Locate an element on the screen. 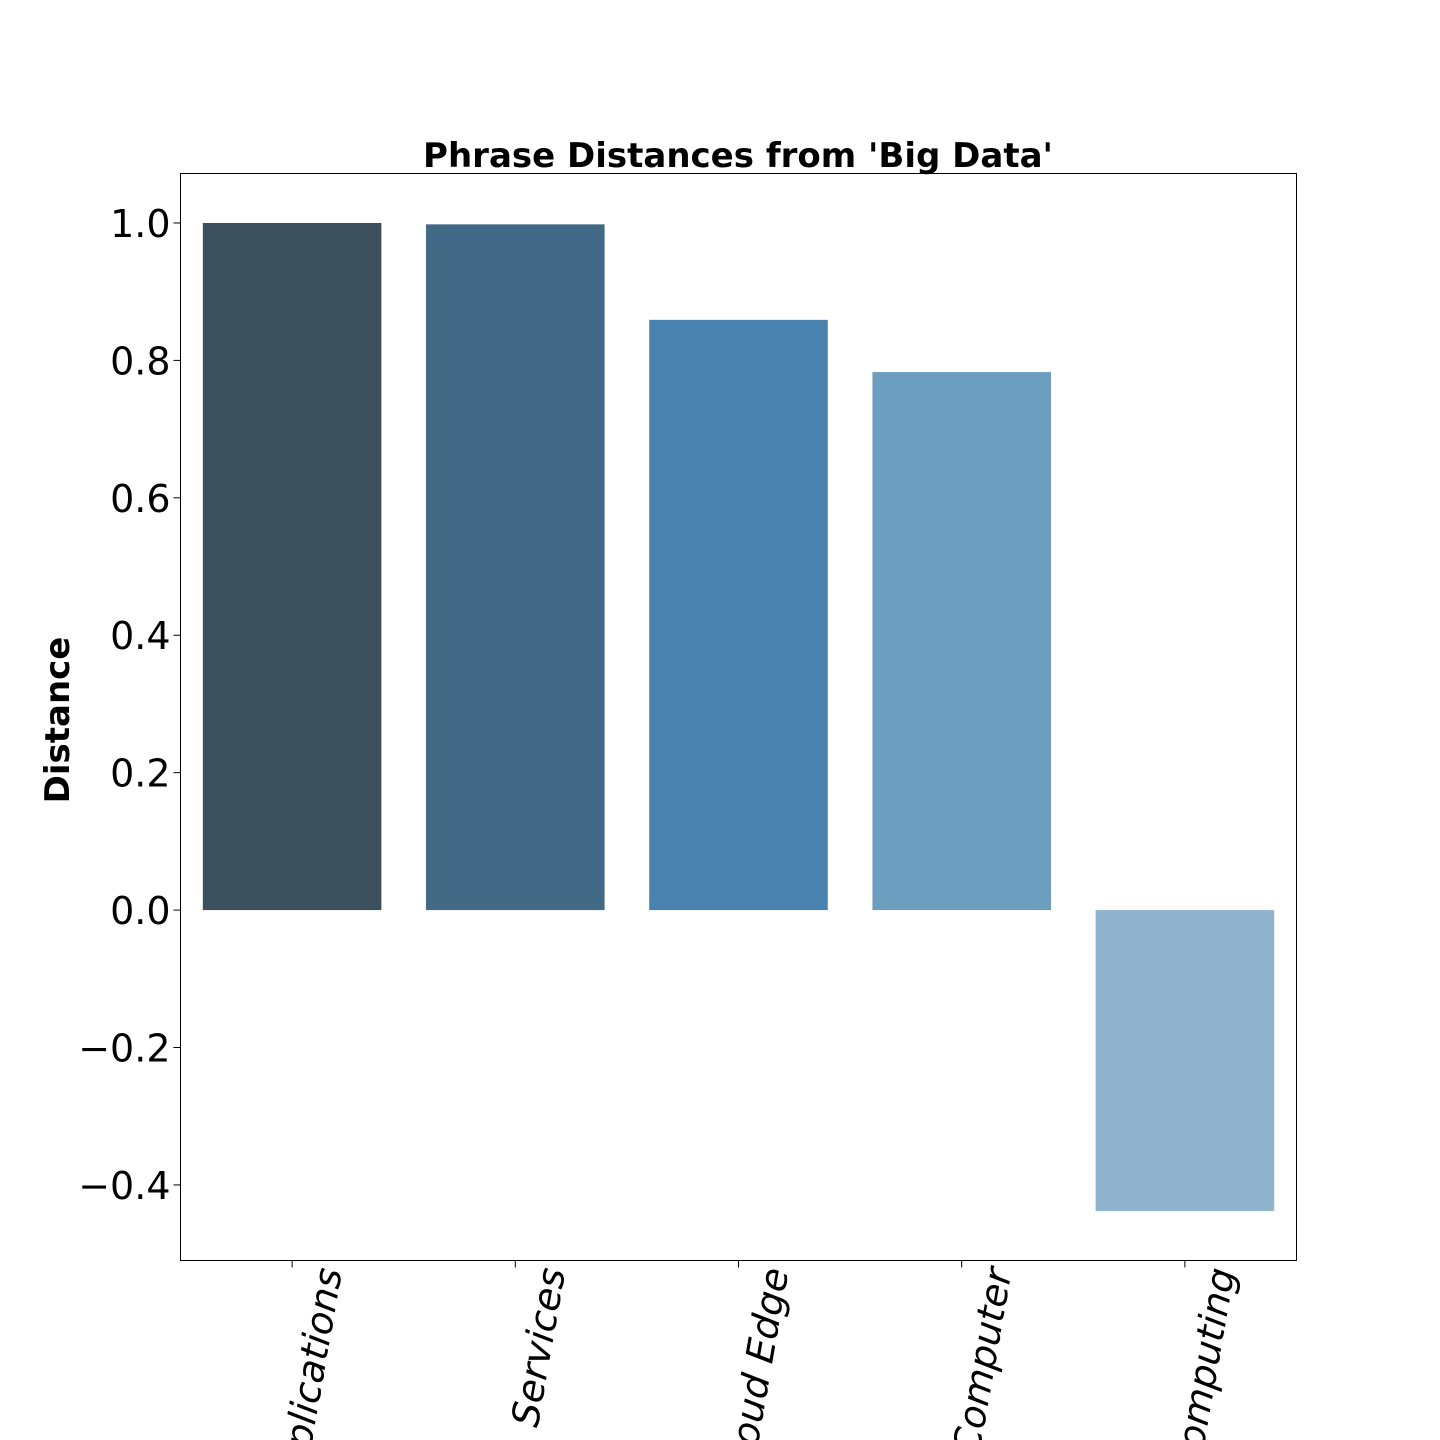 This screenshot has width=1440, height=1440. y-tick-label: 0.2 is located at coordinates (140, 774).